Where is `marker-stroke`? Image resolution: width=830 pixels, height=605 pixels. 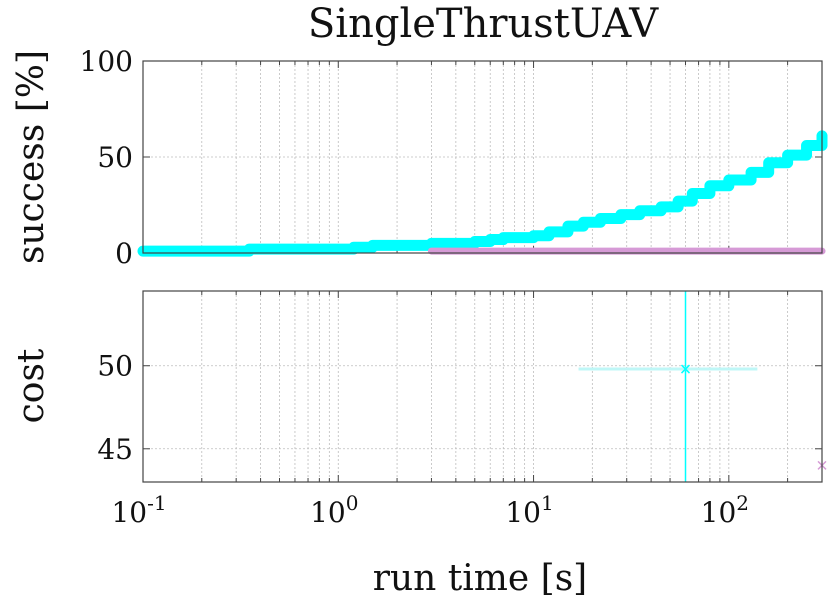 marker-stroke is located at coordinates (685, 369).